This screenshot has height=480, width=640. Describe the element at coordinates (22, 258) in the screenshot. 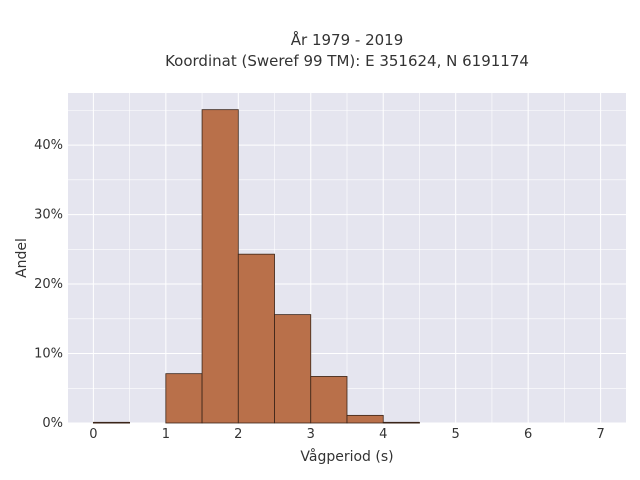

I see `y-axis-label: Andel` at that location.